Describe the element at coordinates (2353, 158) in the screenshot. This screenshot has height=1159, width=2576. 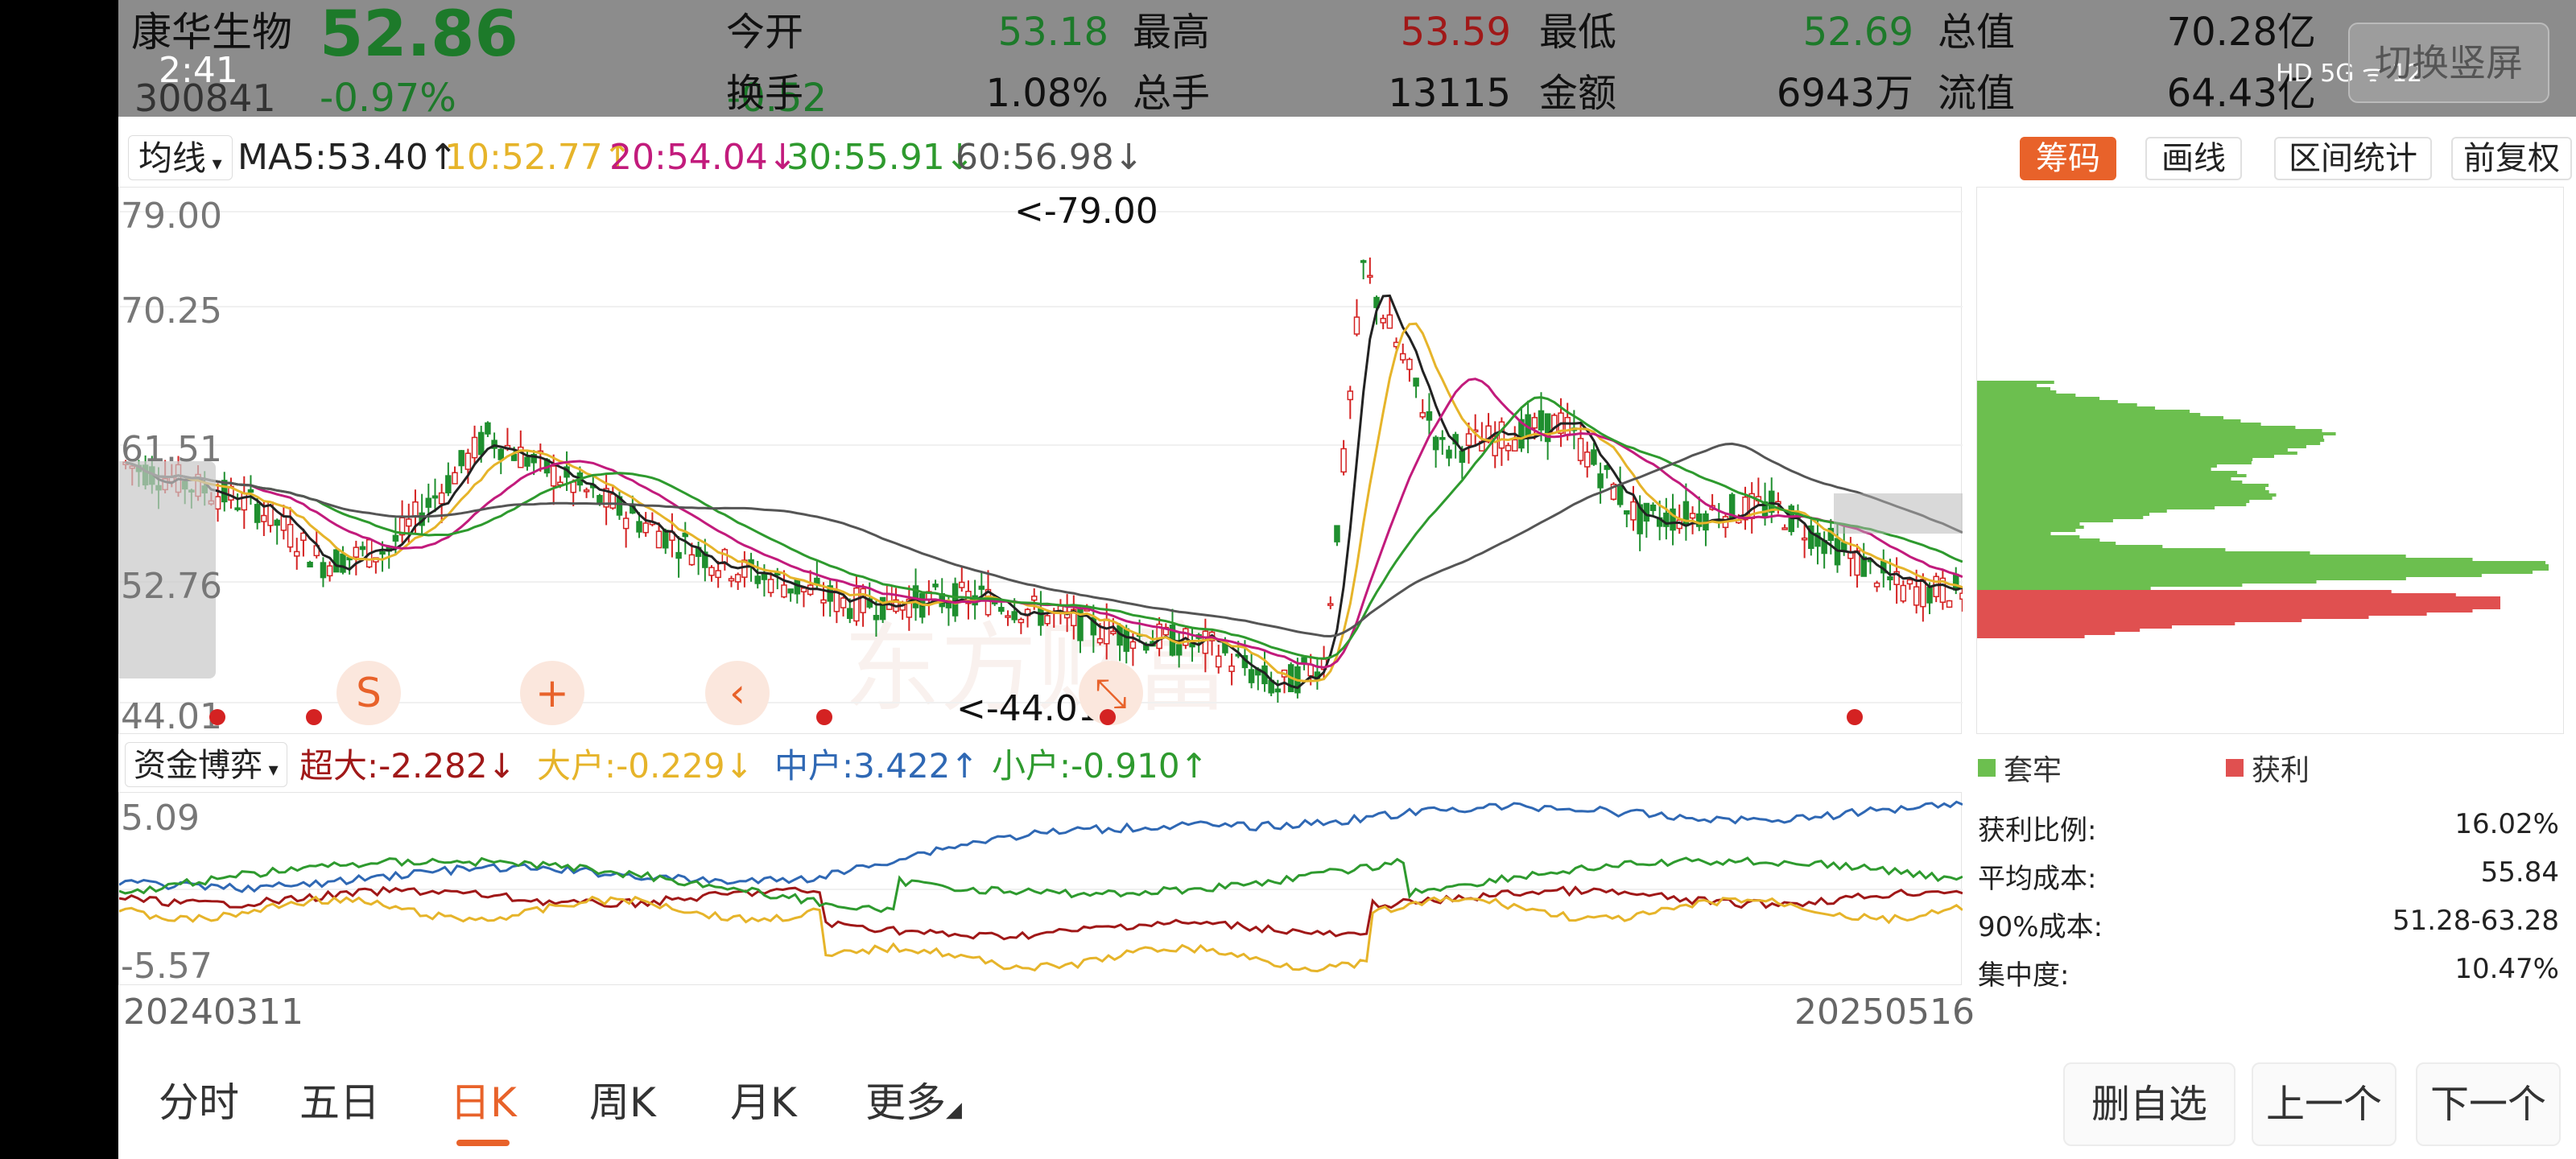
I see `range-stats-button: 区间统计` at that location.